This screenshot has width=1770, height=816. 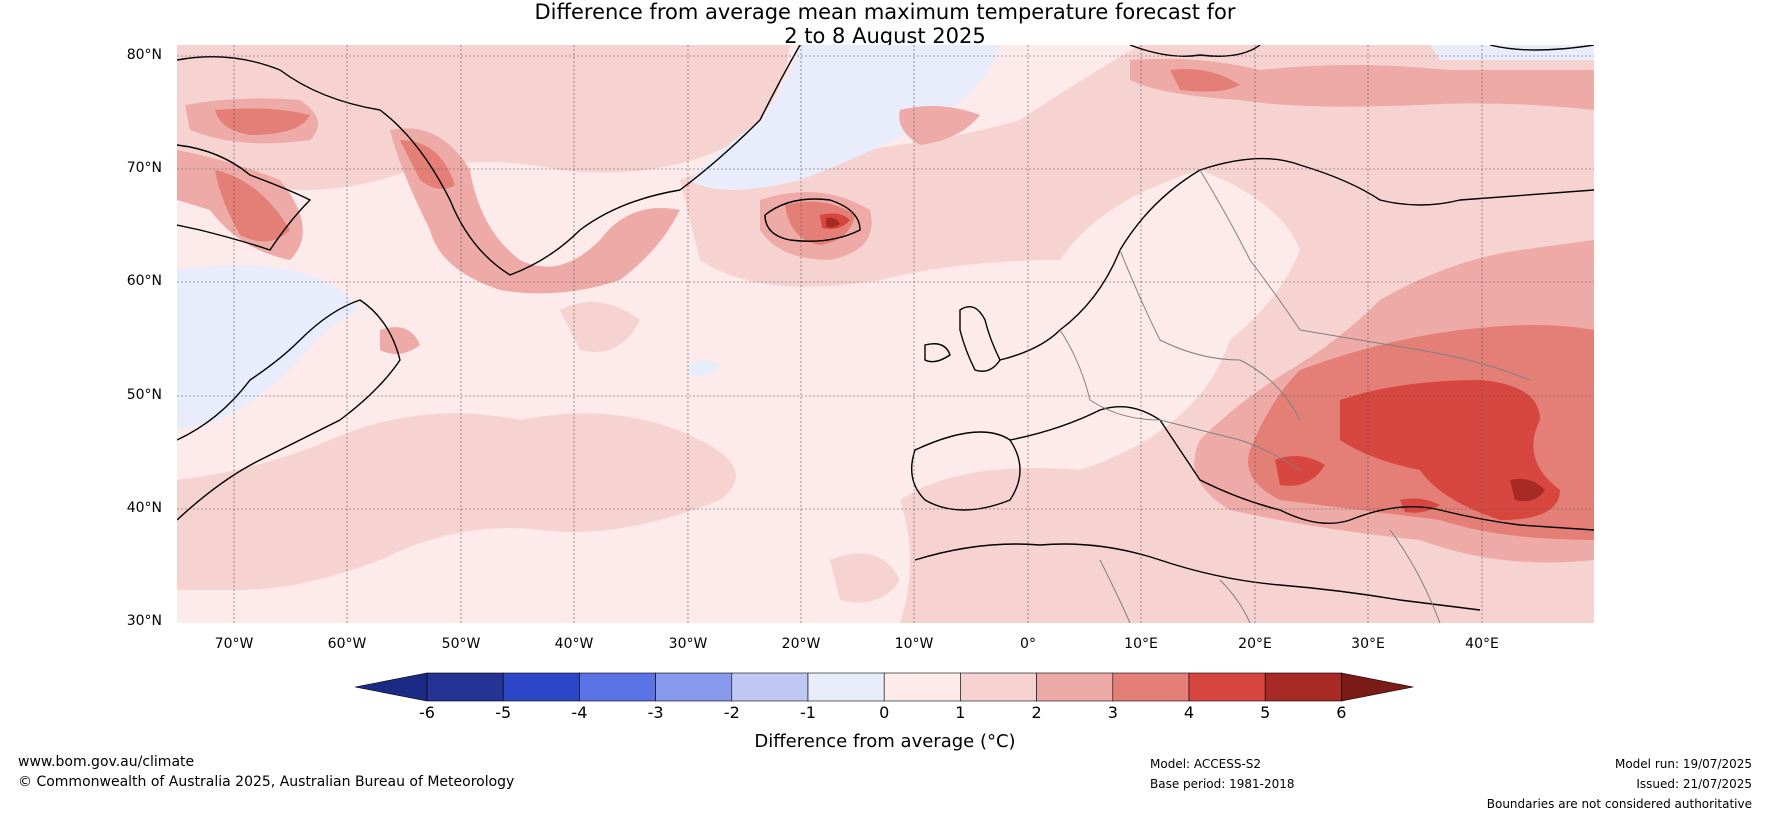 I want to click on lon-label-20e: 20°E, so click(x=1255, y=644).